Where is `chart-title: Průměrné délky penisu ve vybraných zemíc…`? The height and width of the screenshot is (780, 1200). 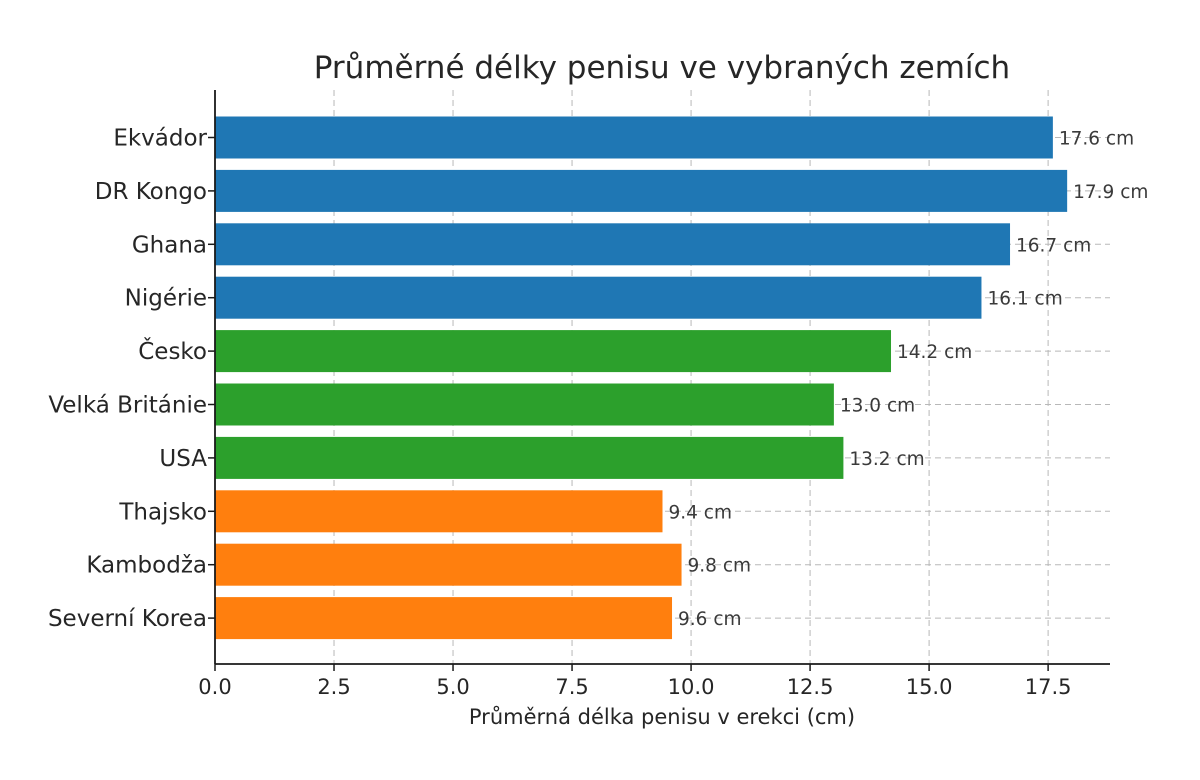
chart-title: Průměrné délky penisu ve vybraných zemíc… is located at coordinates (662, 68).